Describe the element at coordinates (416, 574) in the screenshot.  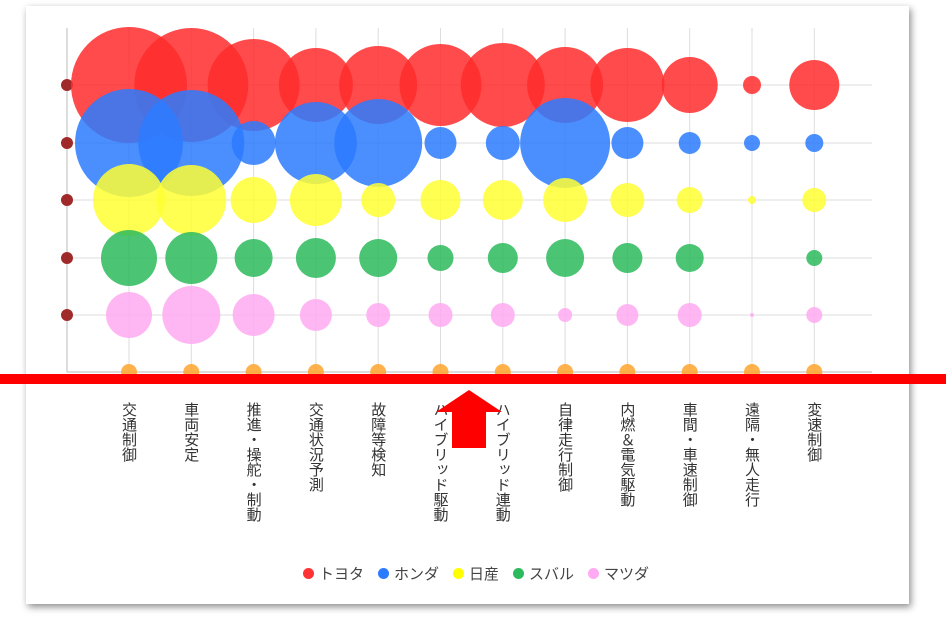
I see `legend-label: ホンダ` at that location.